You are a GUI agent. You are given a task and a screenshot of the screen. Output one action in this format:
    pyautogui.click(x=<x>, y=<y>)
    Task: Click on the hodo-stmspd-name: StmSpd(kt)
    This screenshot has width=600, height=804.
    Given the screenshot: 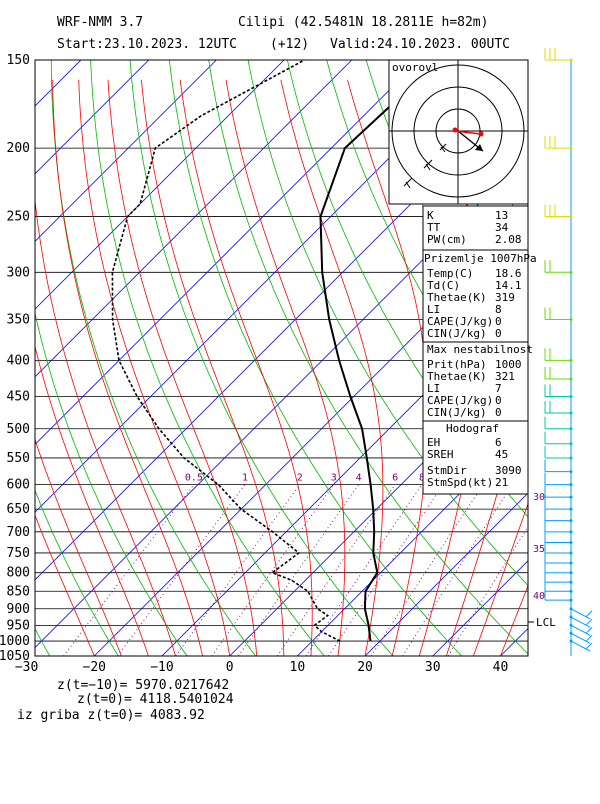 What is the action you would take?
    pyautogui.click(x=460, y=482)
    